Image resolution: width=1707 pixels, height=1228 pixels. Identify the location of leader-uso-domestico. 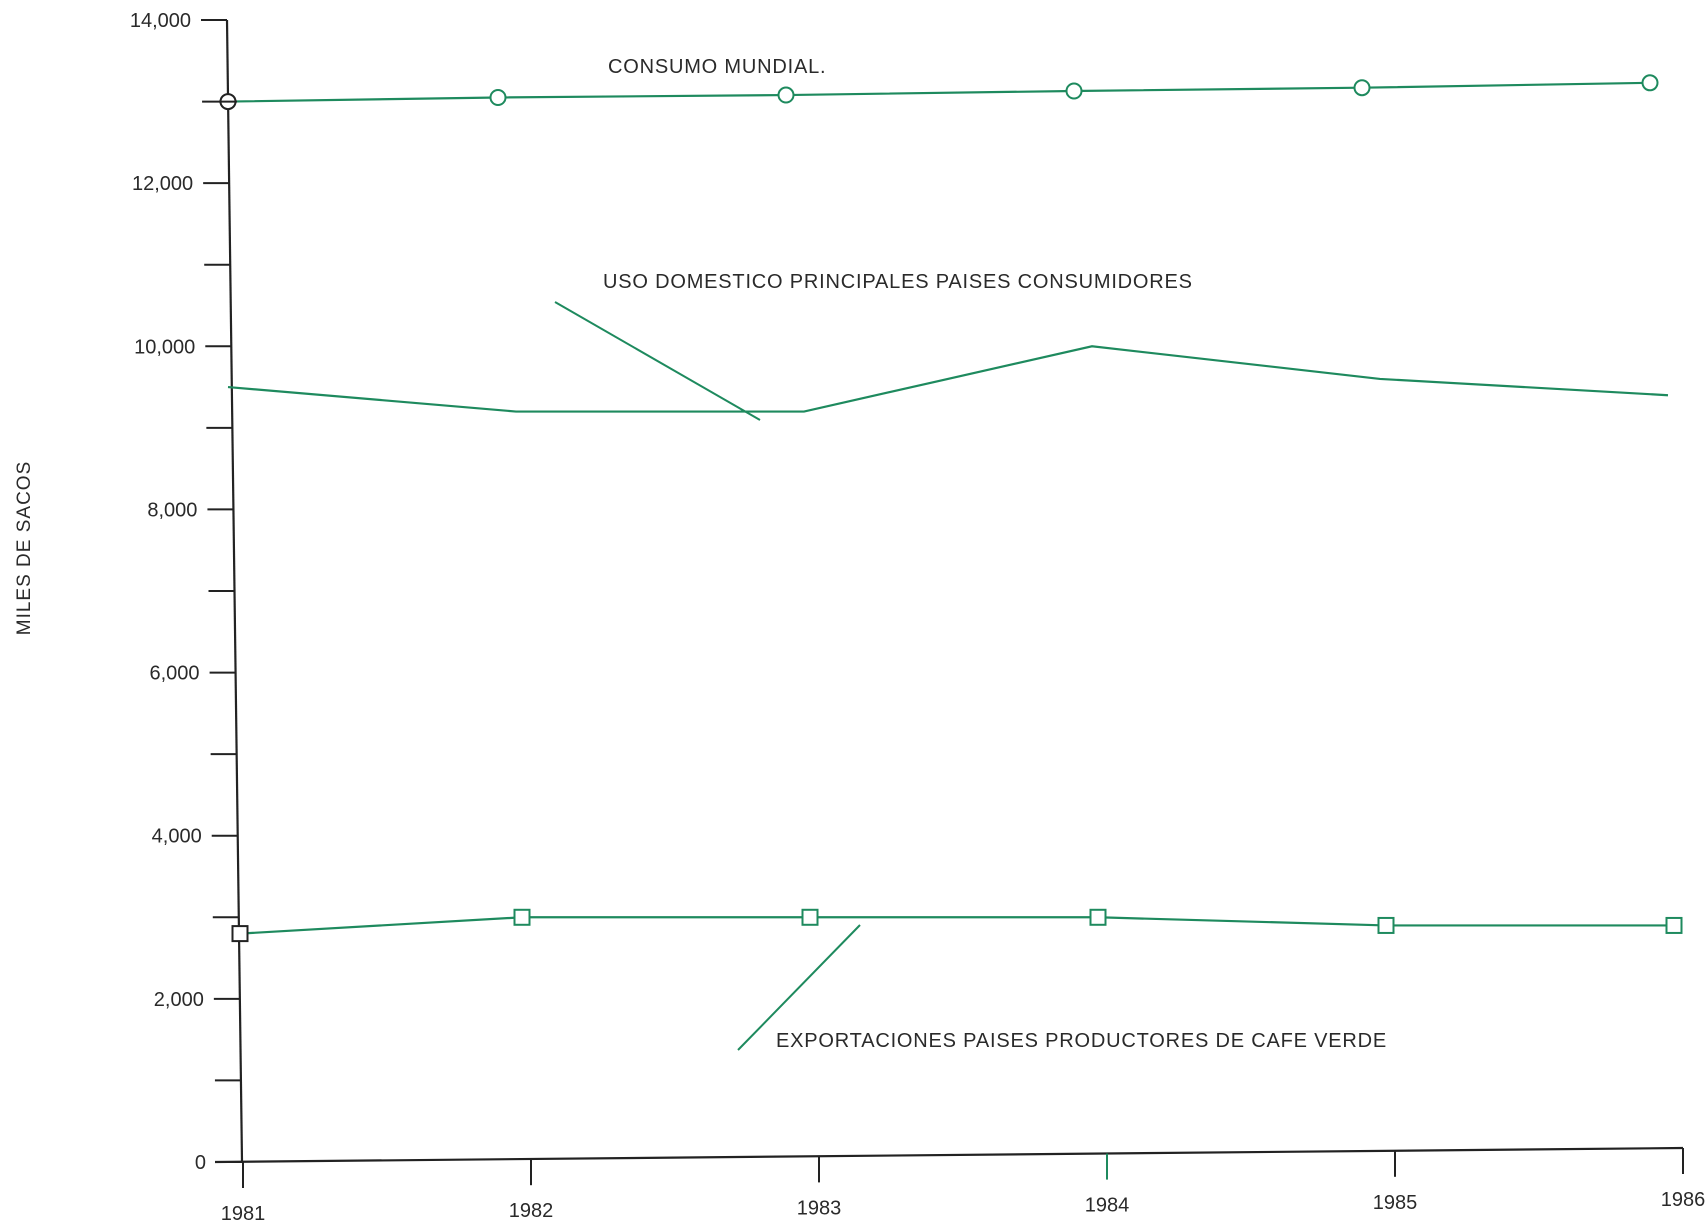
(657, 361).